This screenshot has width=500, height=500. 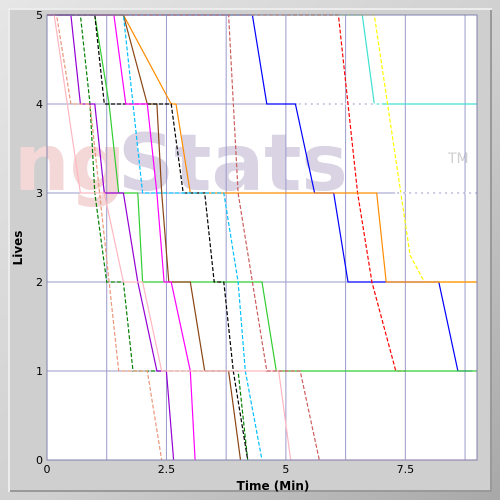 I want to click on y-tick-label: 2, so click(x=39, y=282).